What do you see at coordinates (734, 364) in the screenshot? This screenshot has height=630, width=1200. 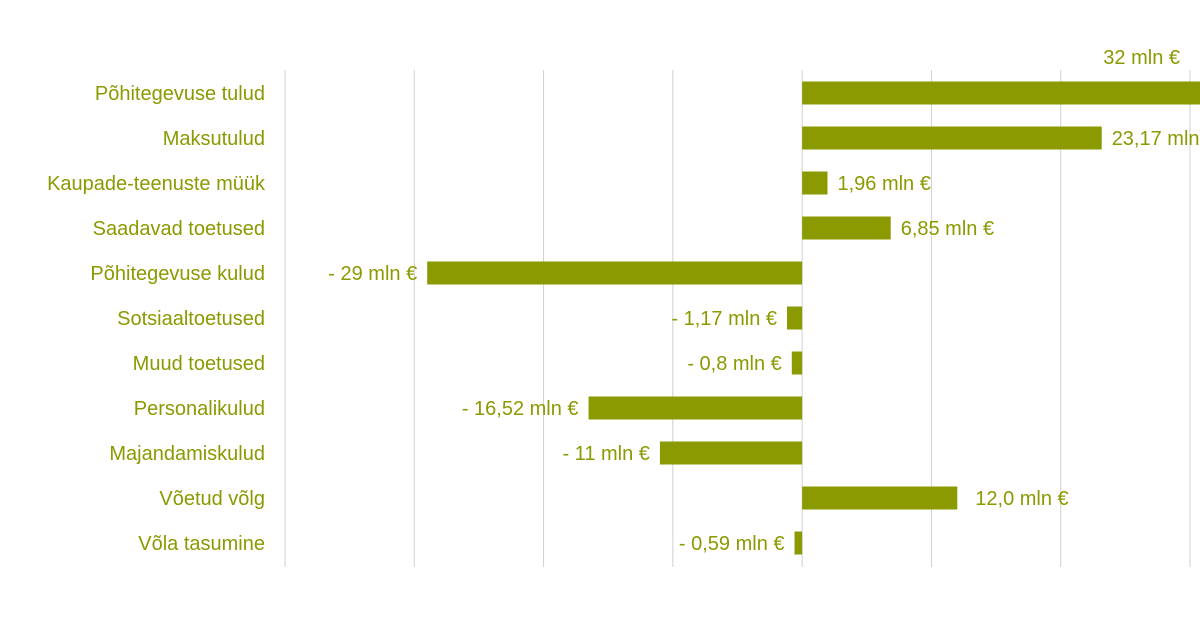 I see `data-label: - 0,8 mln €` at bounding box center [734, 364].